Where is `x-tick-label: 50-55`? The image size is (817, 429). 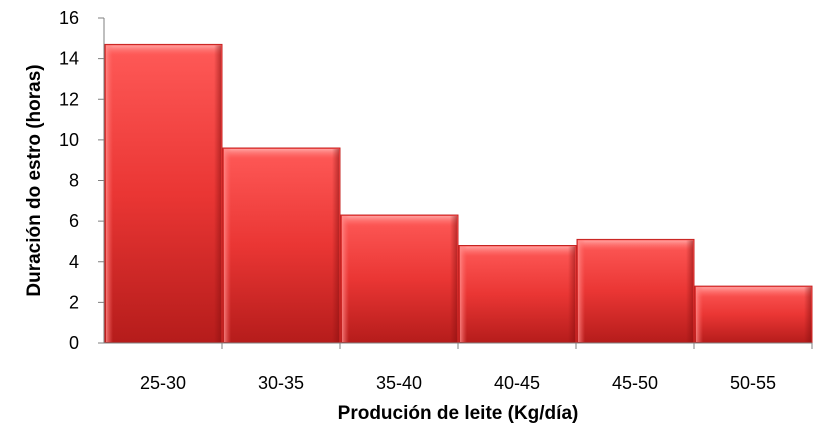
x-tick-label: 50-55 is located at coordinates (753, 383).